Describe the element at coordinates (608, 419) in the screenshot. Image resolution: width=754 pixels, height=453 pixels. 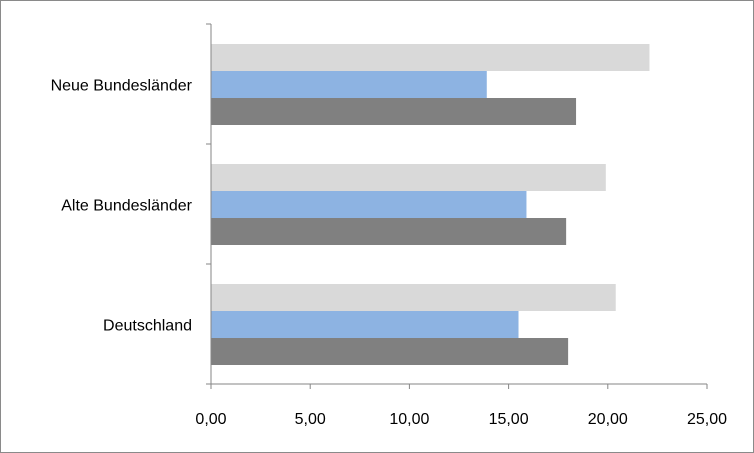
I see `x-tick-label: 20,00` at that location.